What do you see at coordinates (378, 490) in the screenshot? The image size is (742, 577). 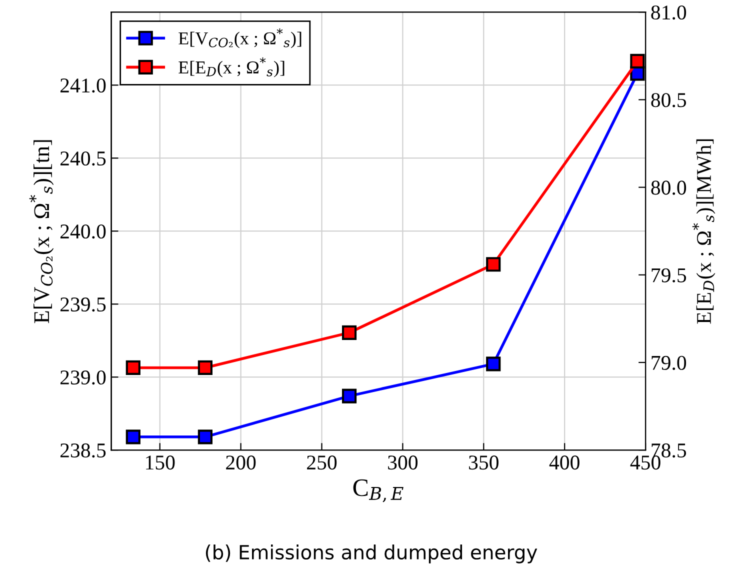 I see `x-axis-title: C$_{B,E}$` at bounding box center [378, 490].